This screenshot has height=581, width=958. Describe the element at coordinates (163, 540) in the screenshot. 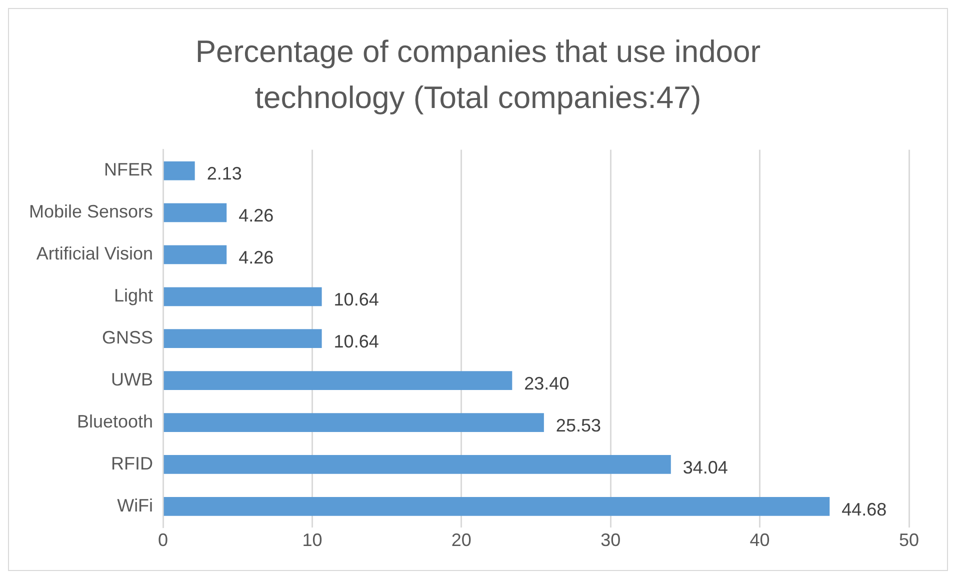

I see `x-tick-label: 0` at that location.